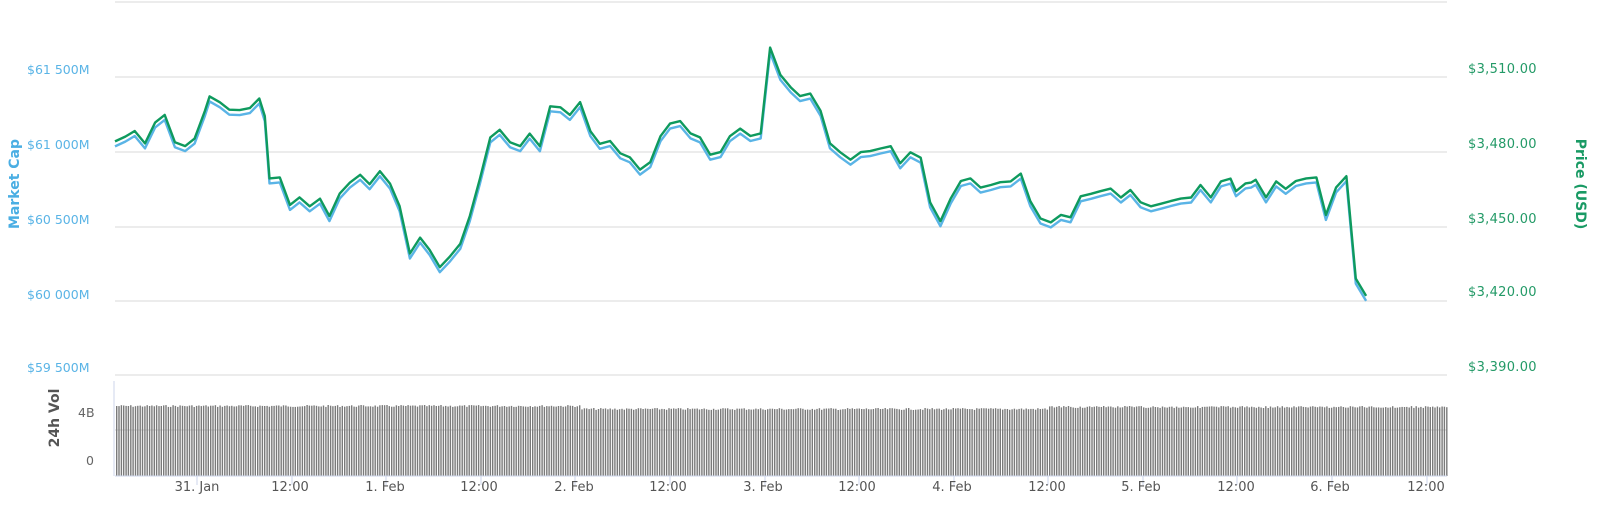 Image resolution: width=1600 pixels, height=512 pixels. What do you see at coordinates (1330, 487) in the screenshot?
I see `x-tick-label: 6. Feb` at bounding box center [1330, 487].